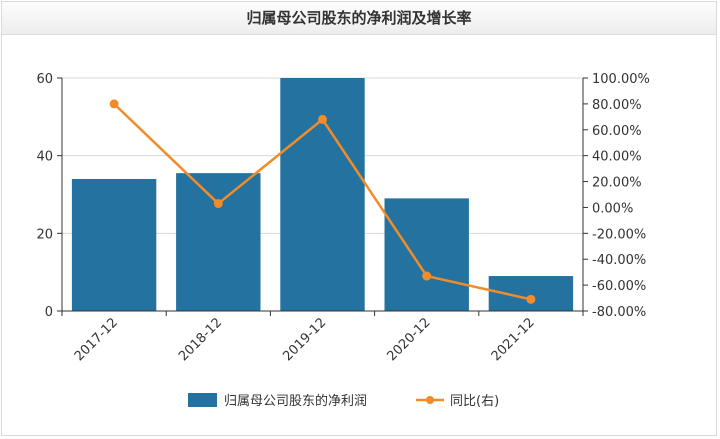  I want to click on left-tick-label: 20, so click(44, 234).